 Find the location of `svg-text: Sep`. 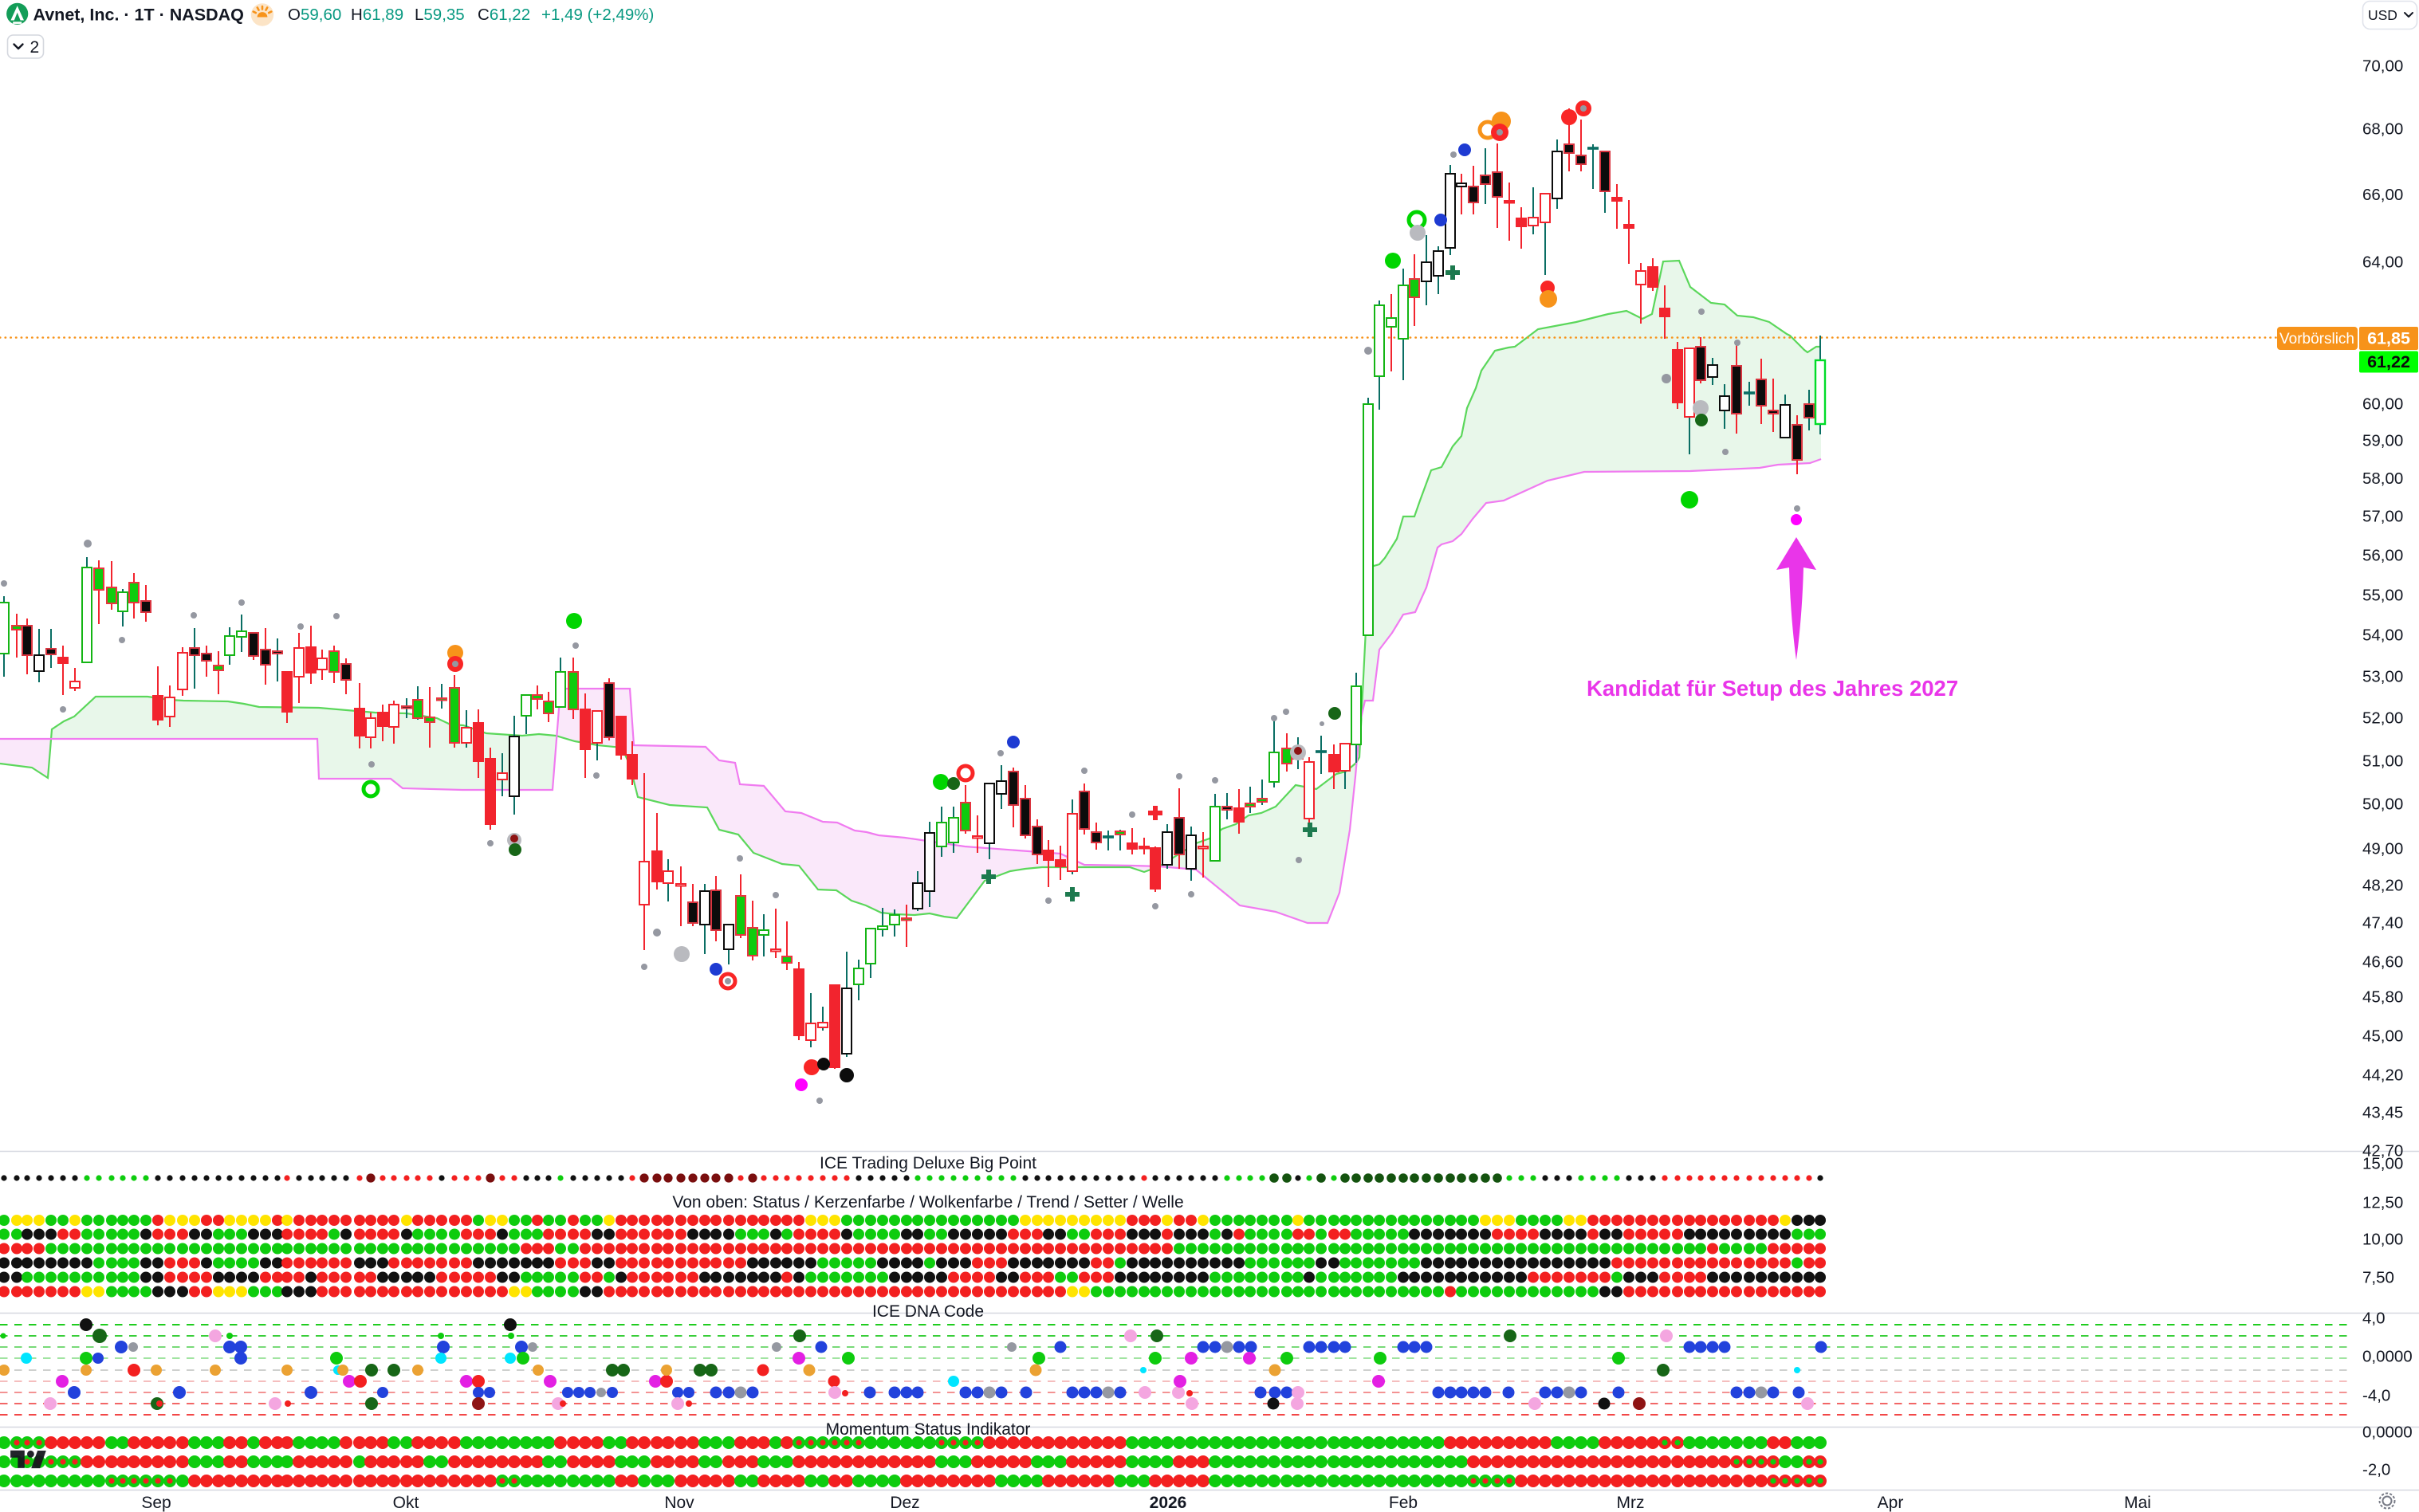

svg-text: Sep is located at coordinates (156, 1503).